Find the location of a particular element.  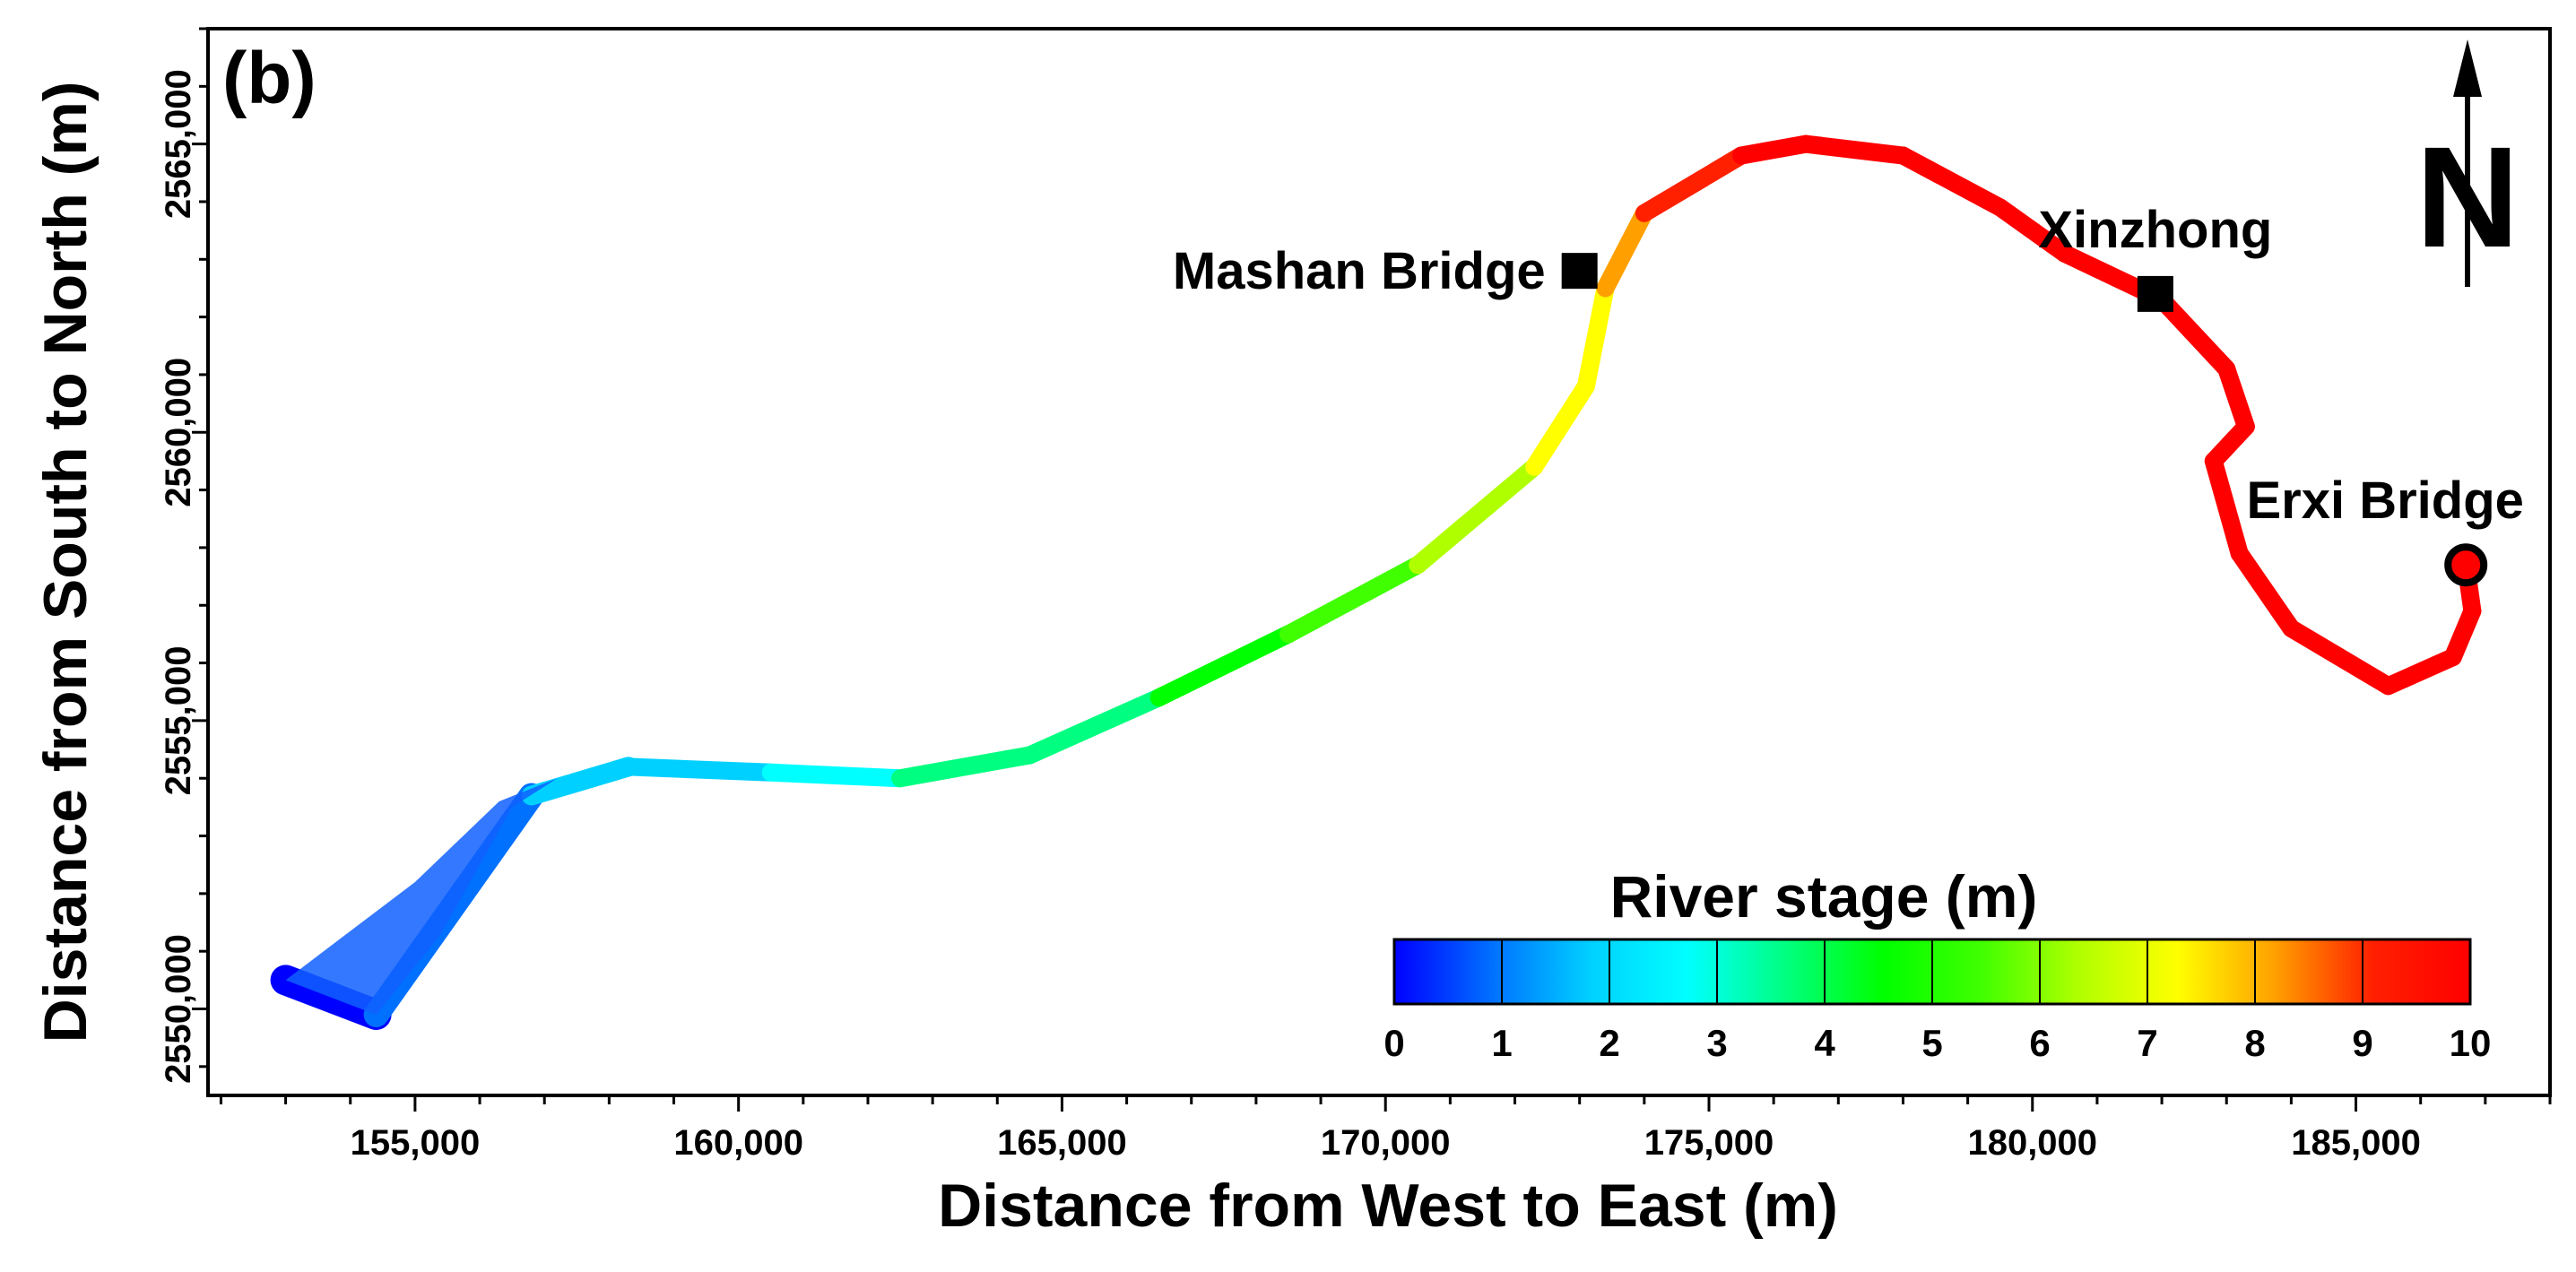

xinzhong-marker is located at coordinates (2155, 293).